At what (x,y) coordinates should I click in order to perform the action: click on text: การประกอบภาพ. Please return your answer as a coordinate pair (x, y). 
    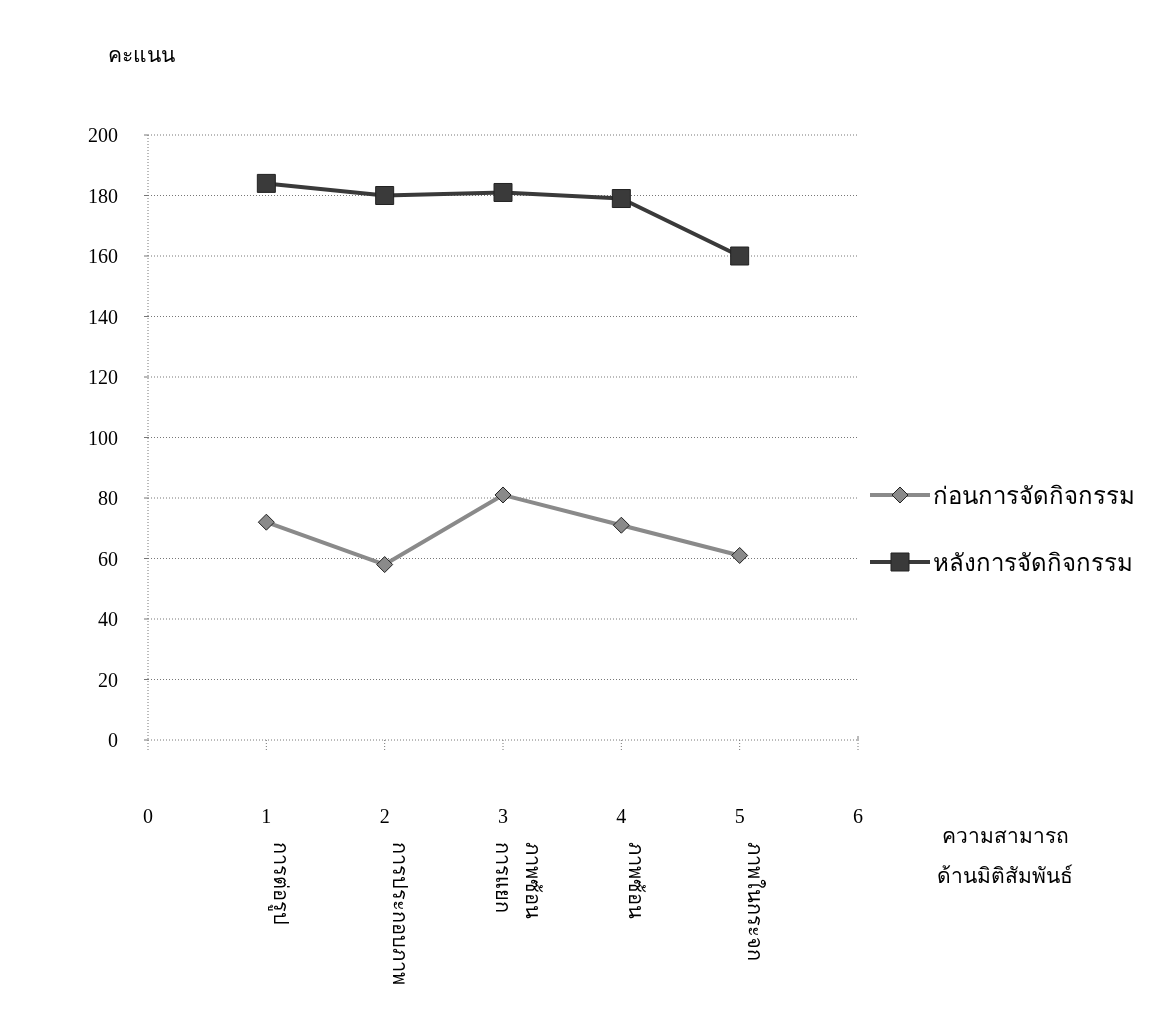
    Looking at the image, I should click on (399, 913).